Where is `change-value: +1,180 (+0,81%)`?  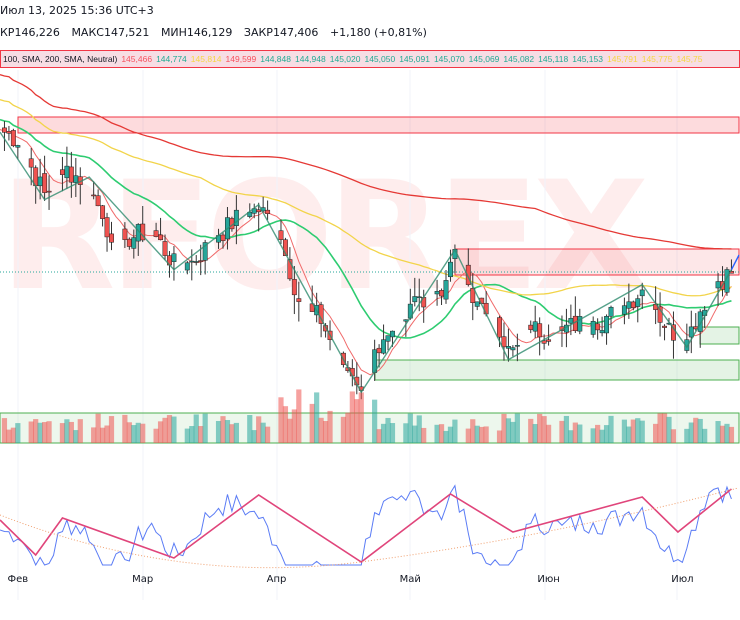
change-value: +1,180 (+0,81%) is located at coordinates (378, 32).